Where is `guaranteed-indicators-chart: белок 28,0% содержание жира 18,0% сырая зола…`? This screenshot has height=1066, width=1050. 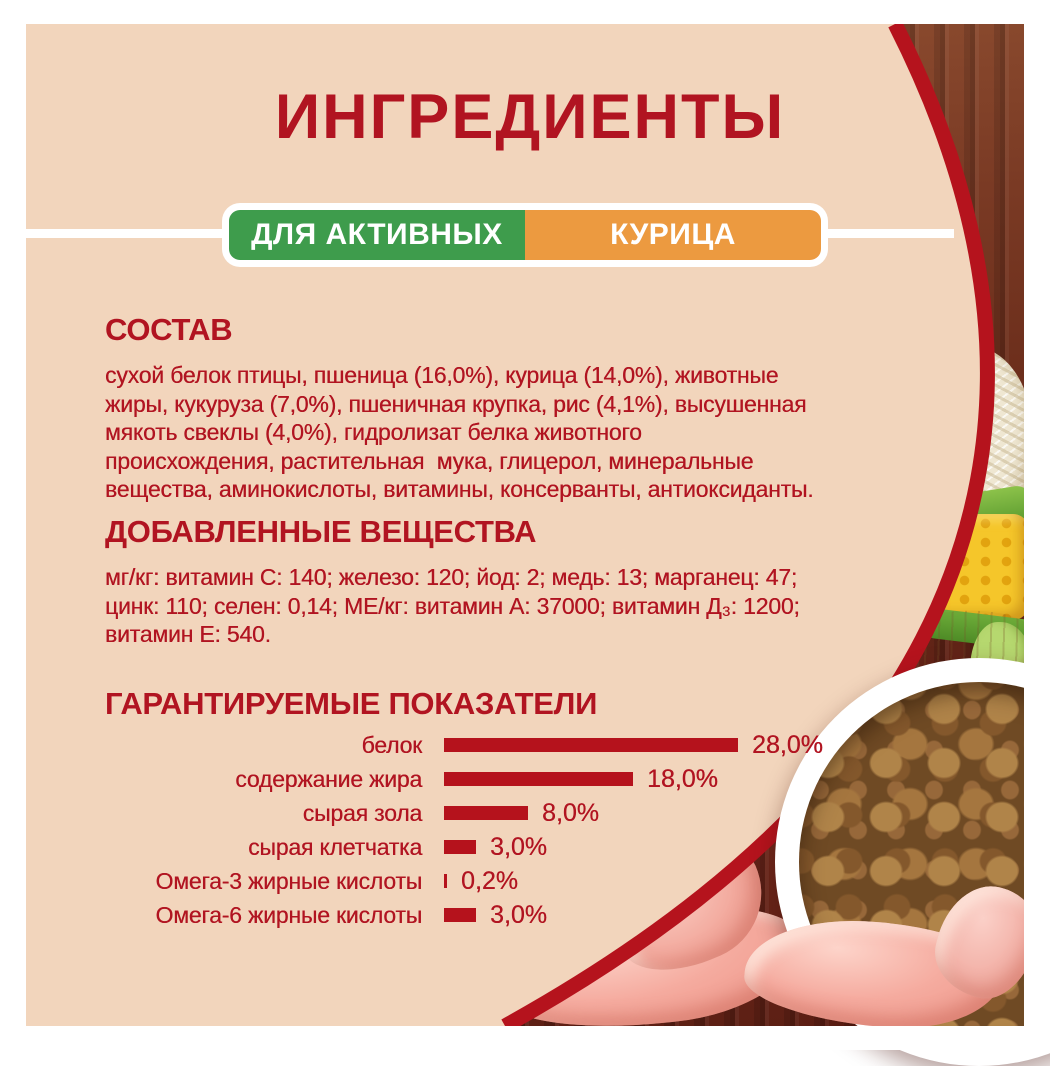
guaranteed-indicators-chart: белок 28,0% содержание жира 18,0% сырая зола… is located at coordinates (480, 830).